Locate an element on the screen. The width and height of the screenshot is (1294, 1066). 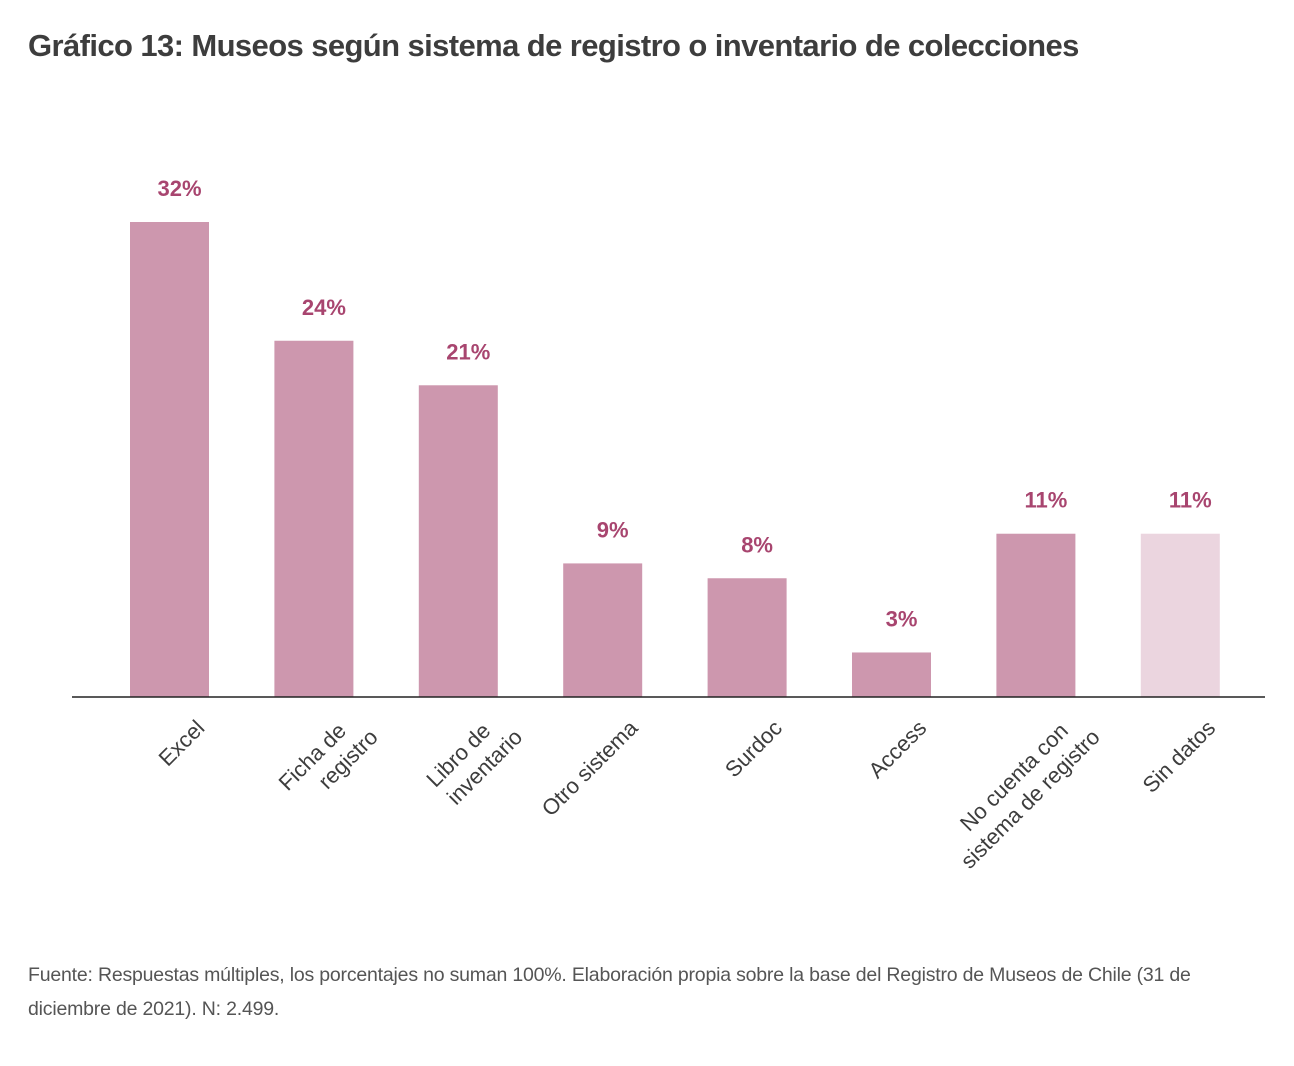
category-label-5: Access is located at coordinates (898, 749).